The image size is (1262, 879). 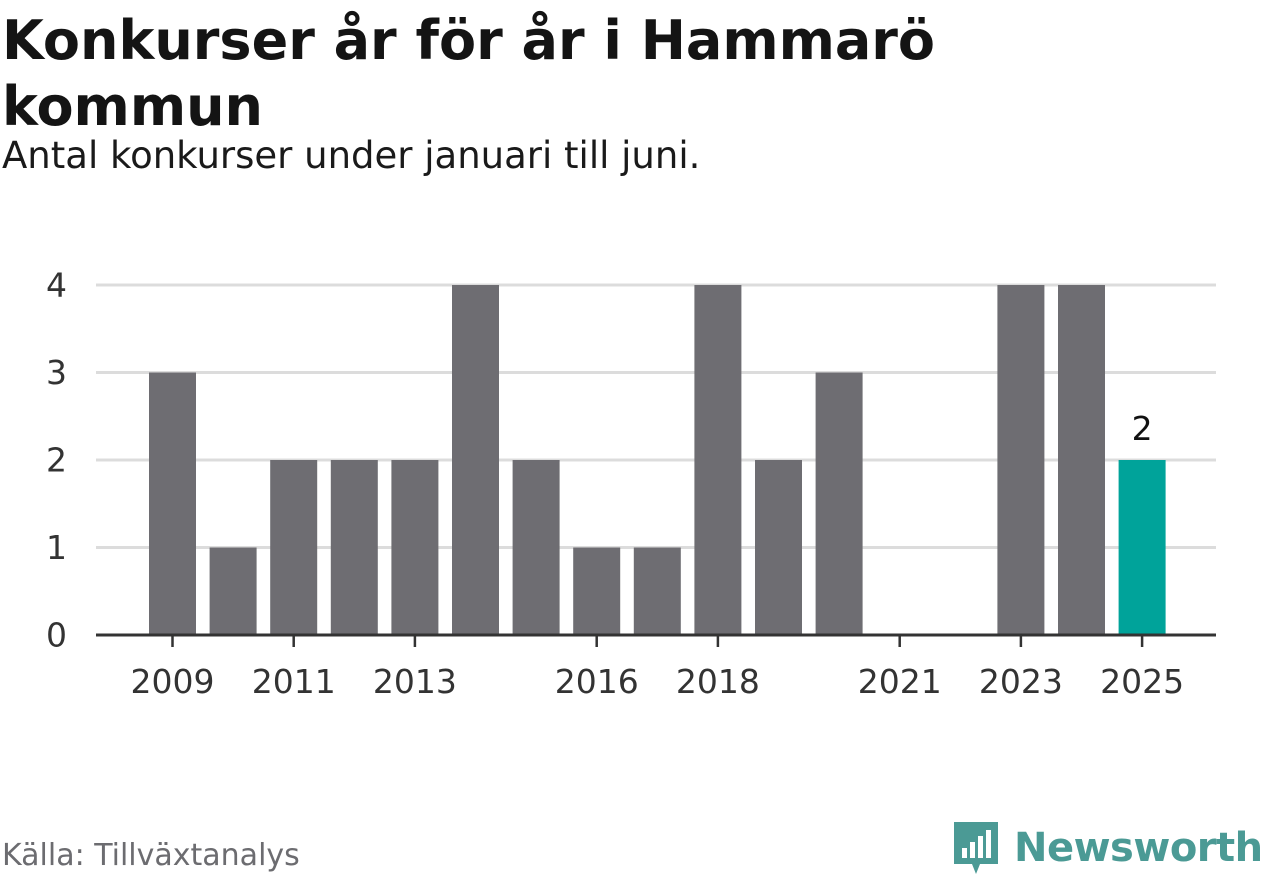 What do you see at coordinates (1142, 681) in the screenshot?
I see `x-tick-label: 2025` at bounding box center [1142, 681].